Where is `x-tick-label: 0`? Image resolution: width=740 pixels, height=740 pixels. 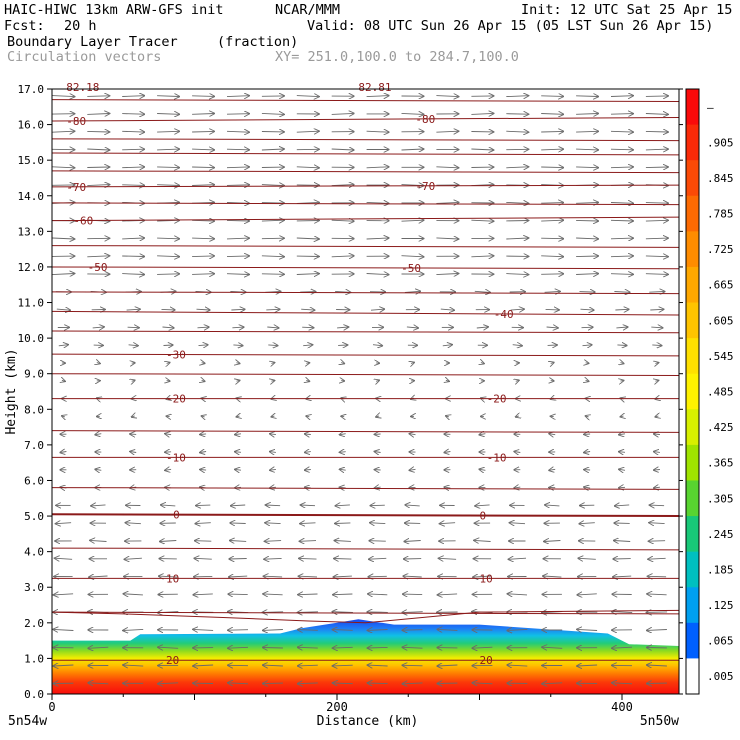 x-tick-label: 0 is located at coordinates (51, 707).